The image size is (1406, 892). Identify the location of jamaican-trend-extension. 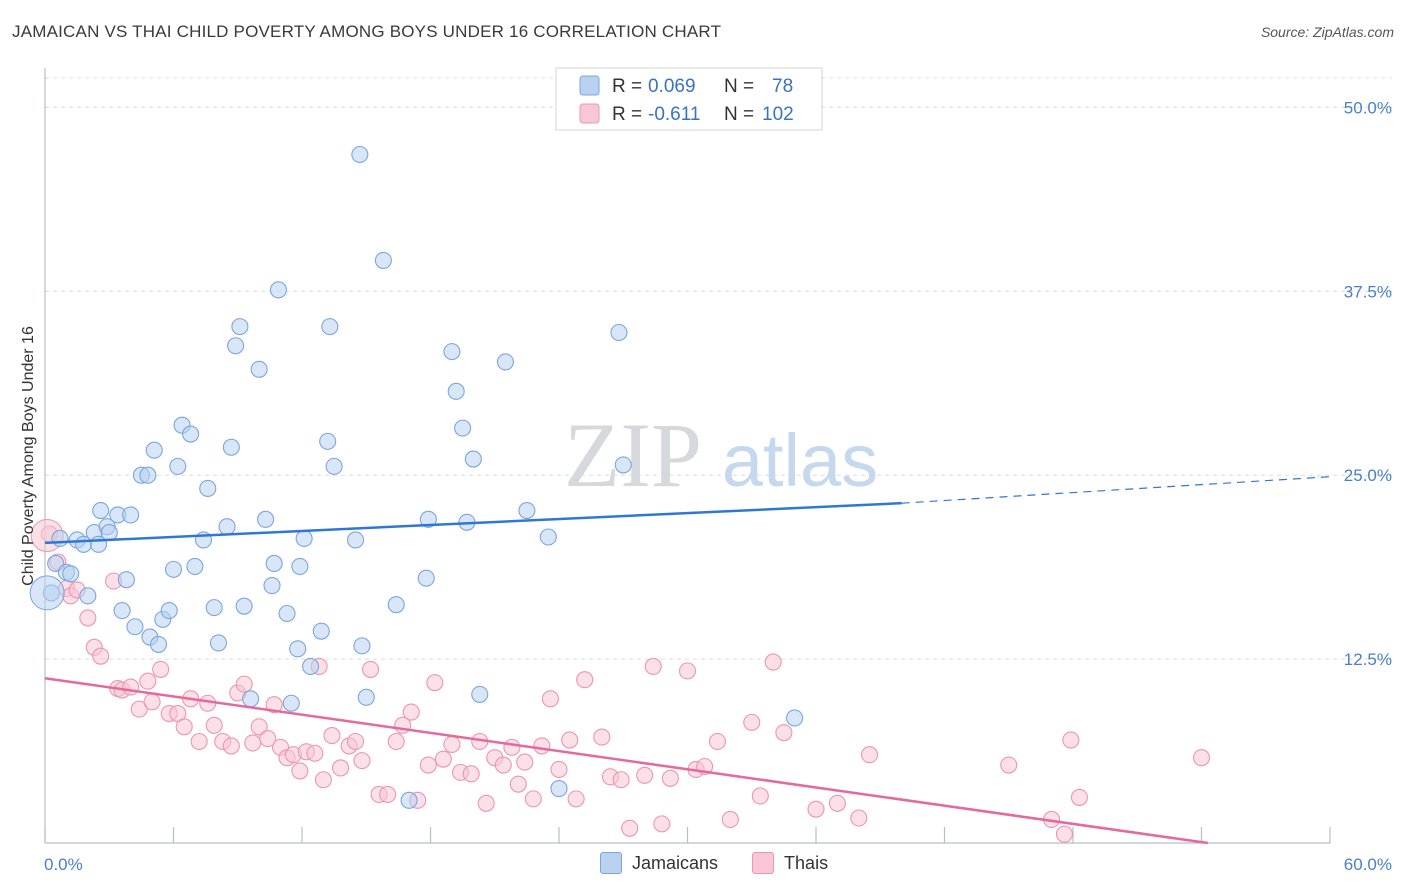
(1116, 490).